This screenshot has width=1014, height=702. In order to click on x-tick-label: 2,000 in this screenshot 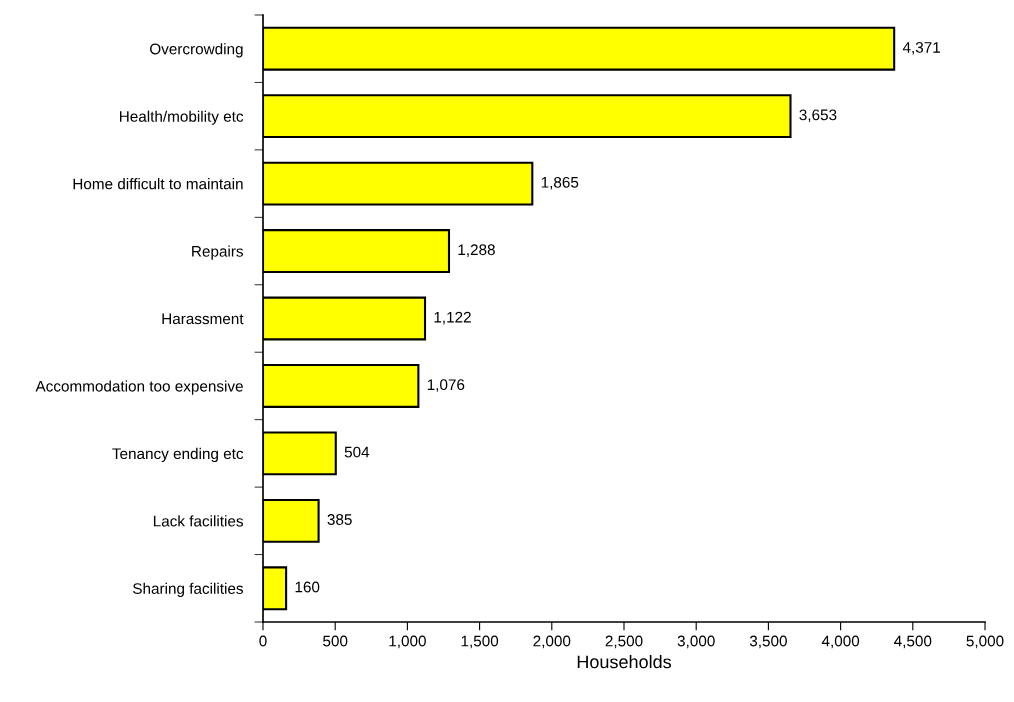, I will do `click(552, 642)`.